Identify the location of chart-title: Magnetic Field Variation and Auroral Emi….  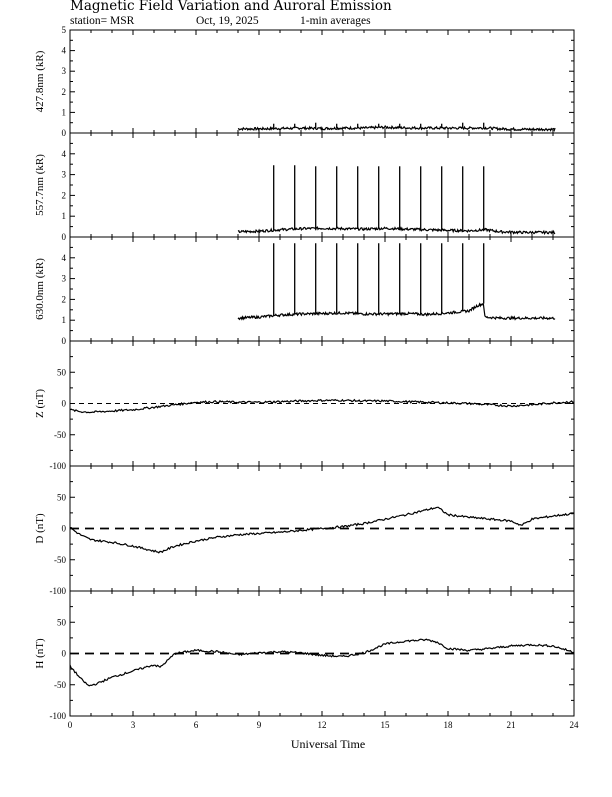
(231, 7).